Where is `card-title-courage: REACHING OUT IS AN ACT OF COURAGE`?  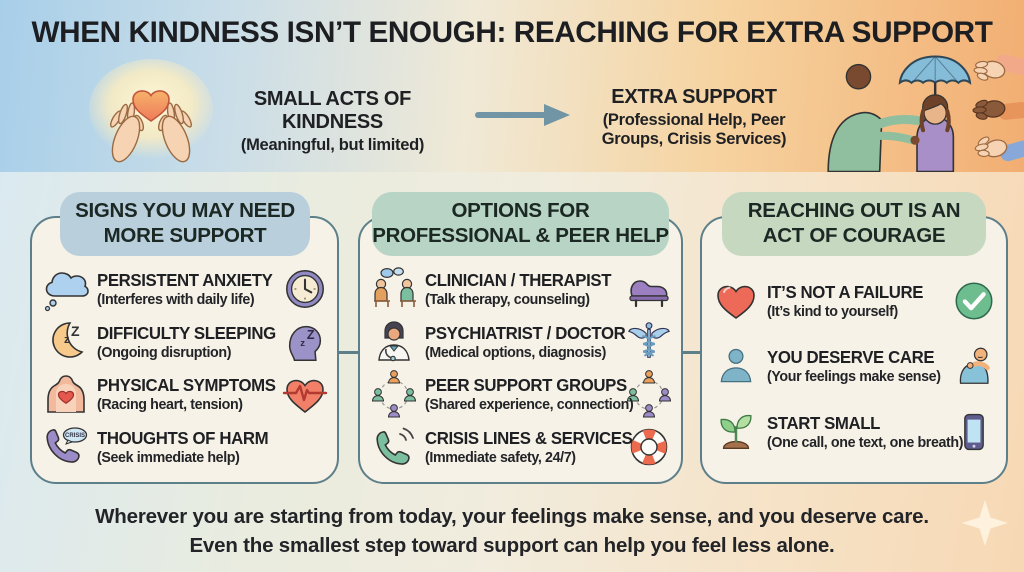
card-title-courage: REACHING OUT IS AN ACT OF COURAGE is located at coordinates (854, 224).